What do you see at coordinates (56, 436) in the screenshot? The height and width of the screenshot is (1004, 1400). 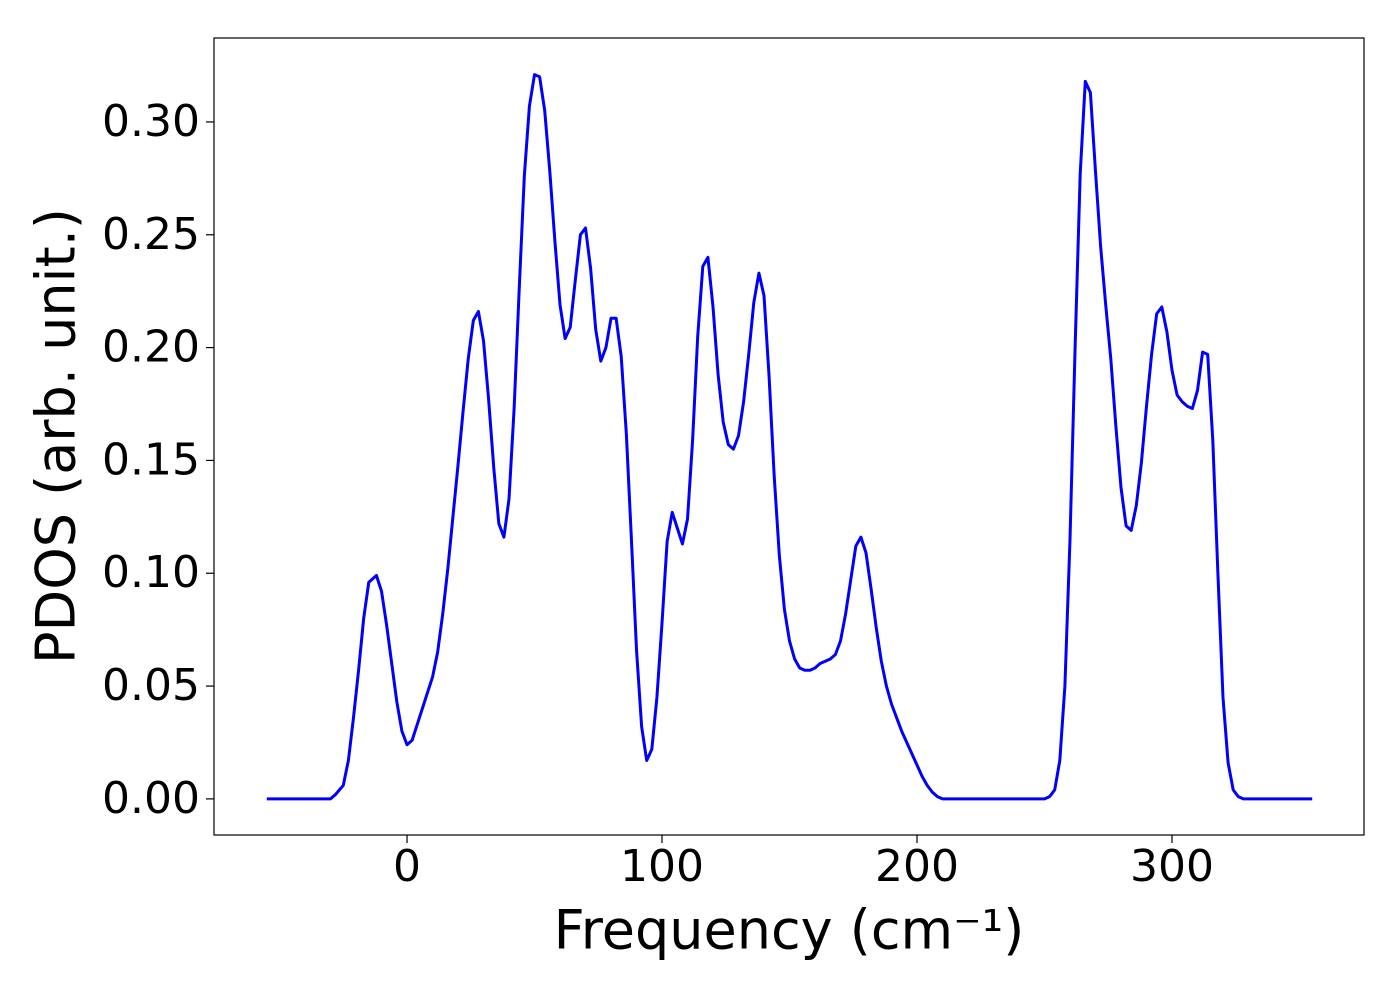 I see `y-axis-label: PDOS (arb. unit.)` at bounding box center [56, 436].